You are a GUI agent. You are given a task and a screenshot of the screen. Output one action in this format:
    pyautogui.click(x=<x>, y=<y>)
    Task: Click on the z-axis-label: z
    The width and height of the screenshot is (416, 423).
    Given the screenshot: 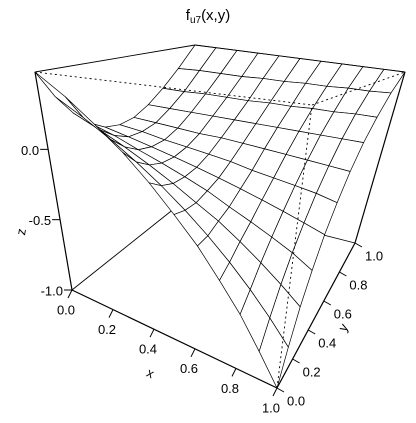 What is the action you would take?
    pyautogui.click(x=21, y=231)
    